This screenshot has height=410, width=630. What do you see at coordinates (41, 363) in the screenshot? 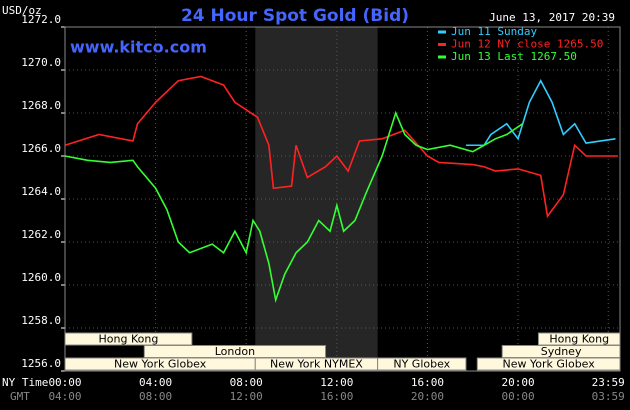
I see `y-tick-label: 1256.0` at bounding box center [41, 363].